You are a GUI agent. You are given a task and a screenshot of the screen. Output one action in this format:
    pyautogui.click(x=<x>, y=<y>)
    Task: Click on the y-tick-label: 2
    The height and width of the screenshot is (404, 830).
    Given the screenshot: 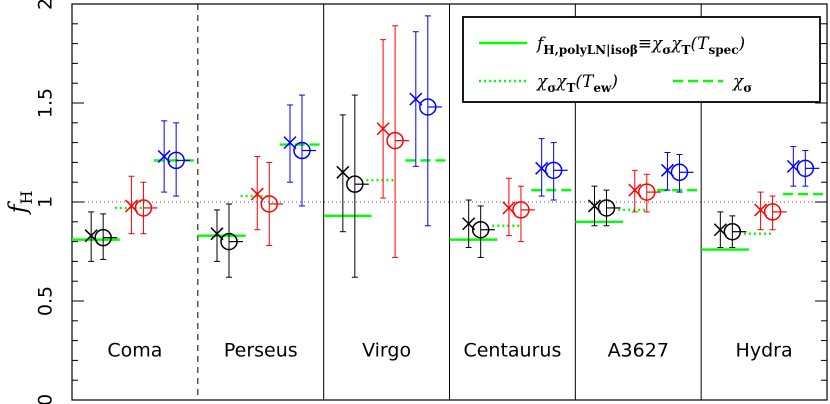 What is the action you would take?
    pyautogui.click(x=46, y=5)
    